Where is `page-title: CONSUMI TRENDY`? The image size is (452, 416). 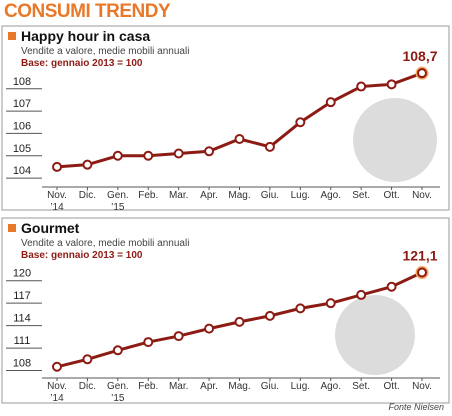
page-title: CONSUMI TRENDY is located at coordinates (87, 11).